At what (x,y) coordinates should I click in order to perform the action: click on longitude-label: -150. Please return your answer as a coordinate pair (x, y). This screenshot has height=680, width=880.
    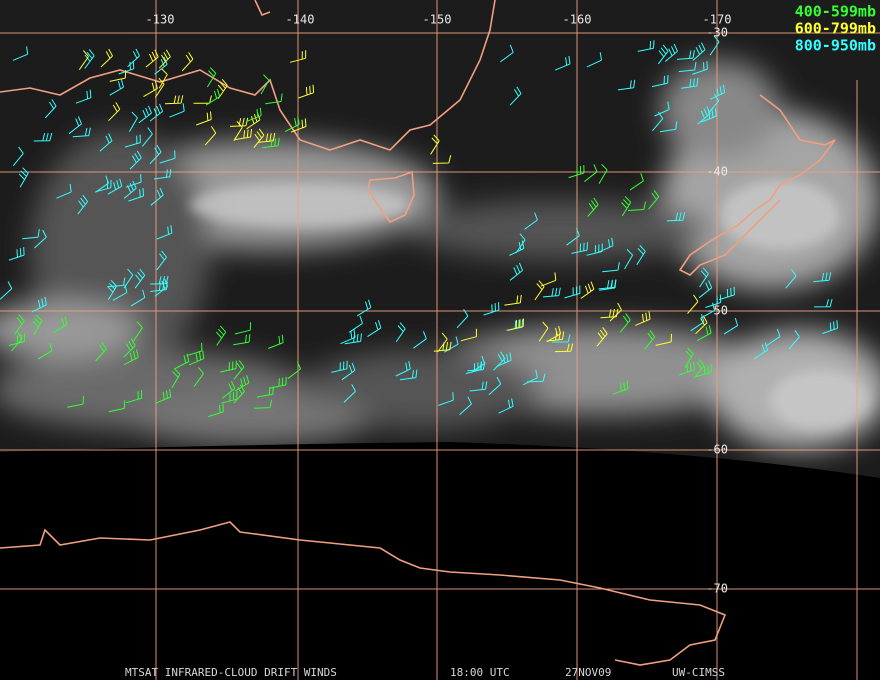
    Looking at the image, I should click on (437, 20).